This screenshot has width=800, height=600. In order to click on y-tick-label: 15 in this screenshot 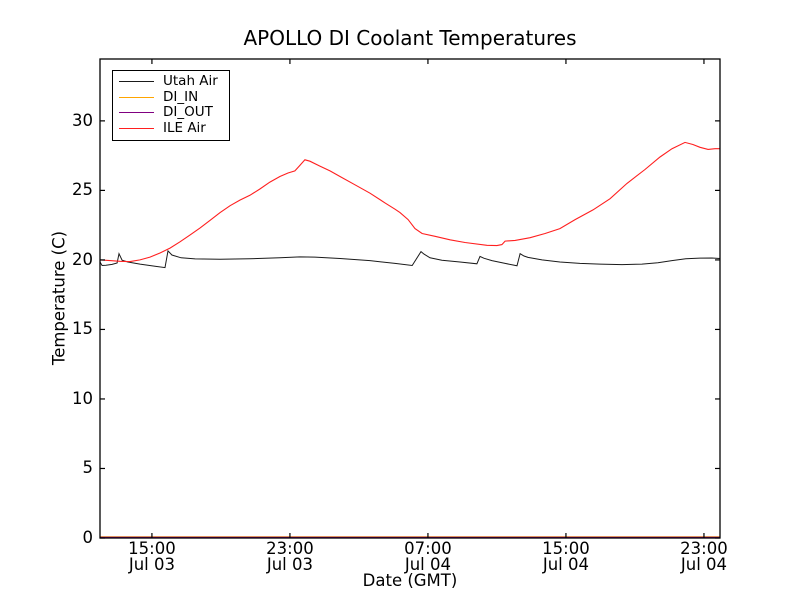, I will do `click(82, 329)`.